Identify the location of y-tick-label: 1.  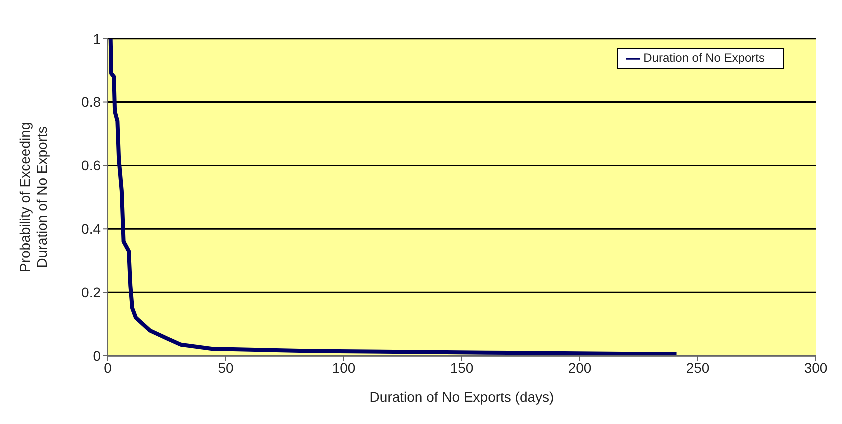
(97, 38).